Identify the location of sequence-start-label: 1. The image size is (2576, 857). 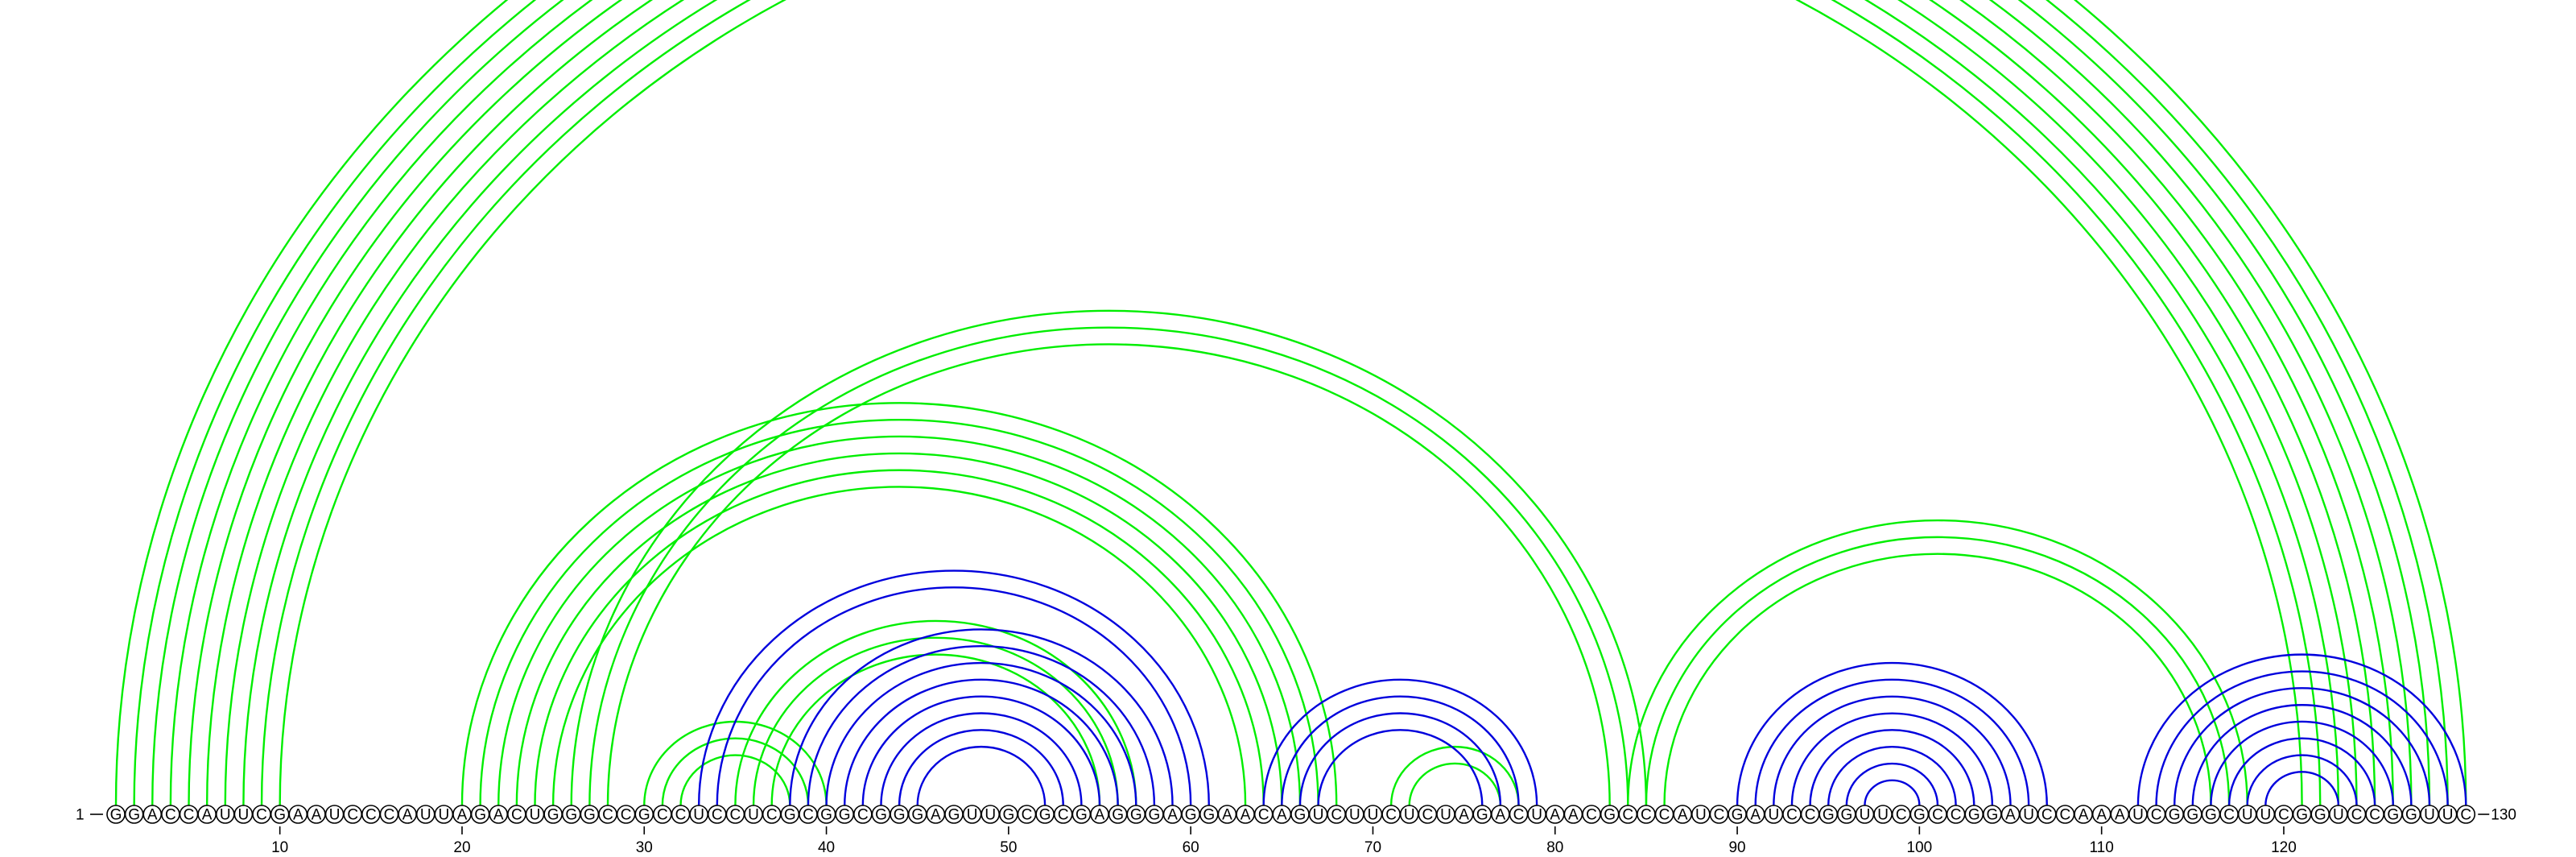
(80, 815).